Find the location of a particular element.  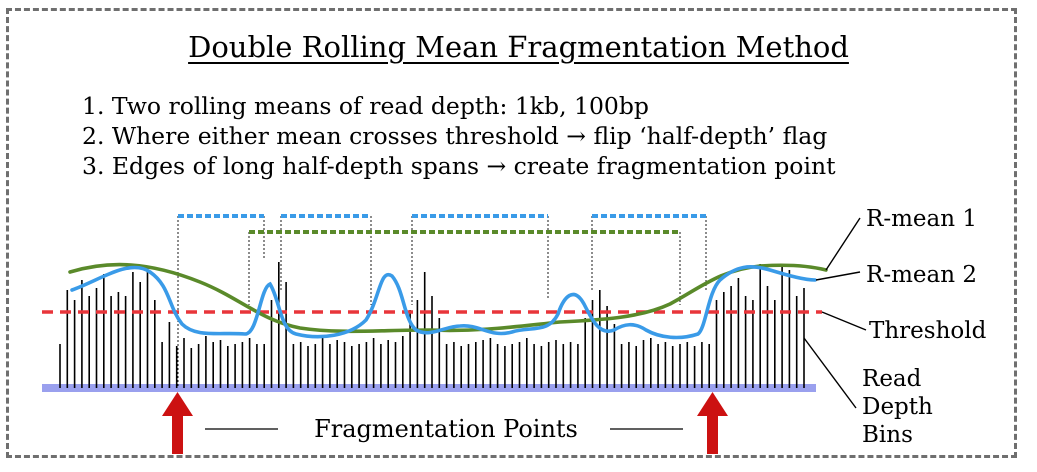

rolling-mean-2-curve is located at coordinates (443, 302).